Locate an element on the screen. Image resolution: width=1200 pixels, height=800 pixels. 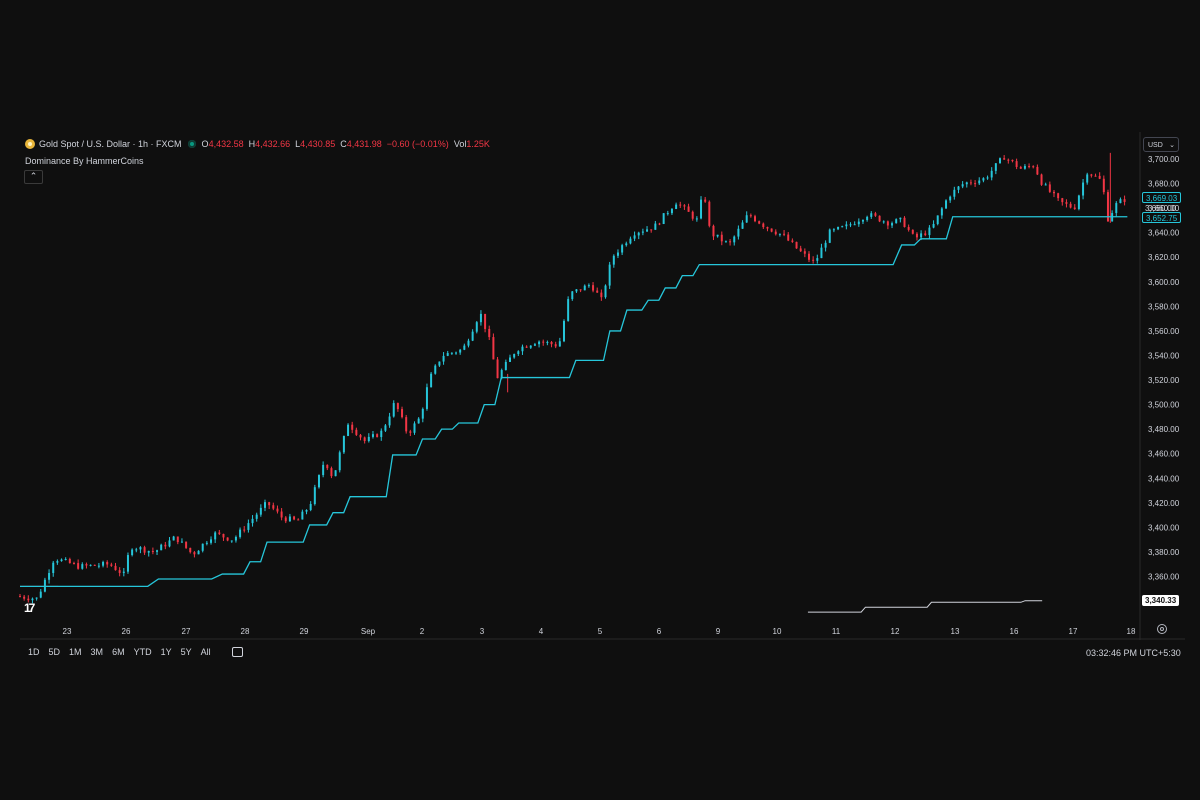
time-tick-label: 23 is located at coordinates (67, 631).